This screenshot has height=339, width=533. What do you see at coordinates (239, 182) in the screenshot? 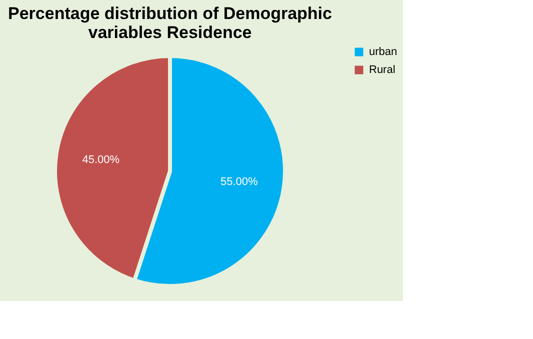
I see `data-label: 55.00%` at bounding box center [239, 182].